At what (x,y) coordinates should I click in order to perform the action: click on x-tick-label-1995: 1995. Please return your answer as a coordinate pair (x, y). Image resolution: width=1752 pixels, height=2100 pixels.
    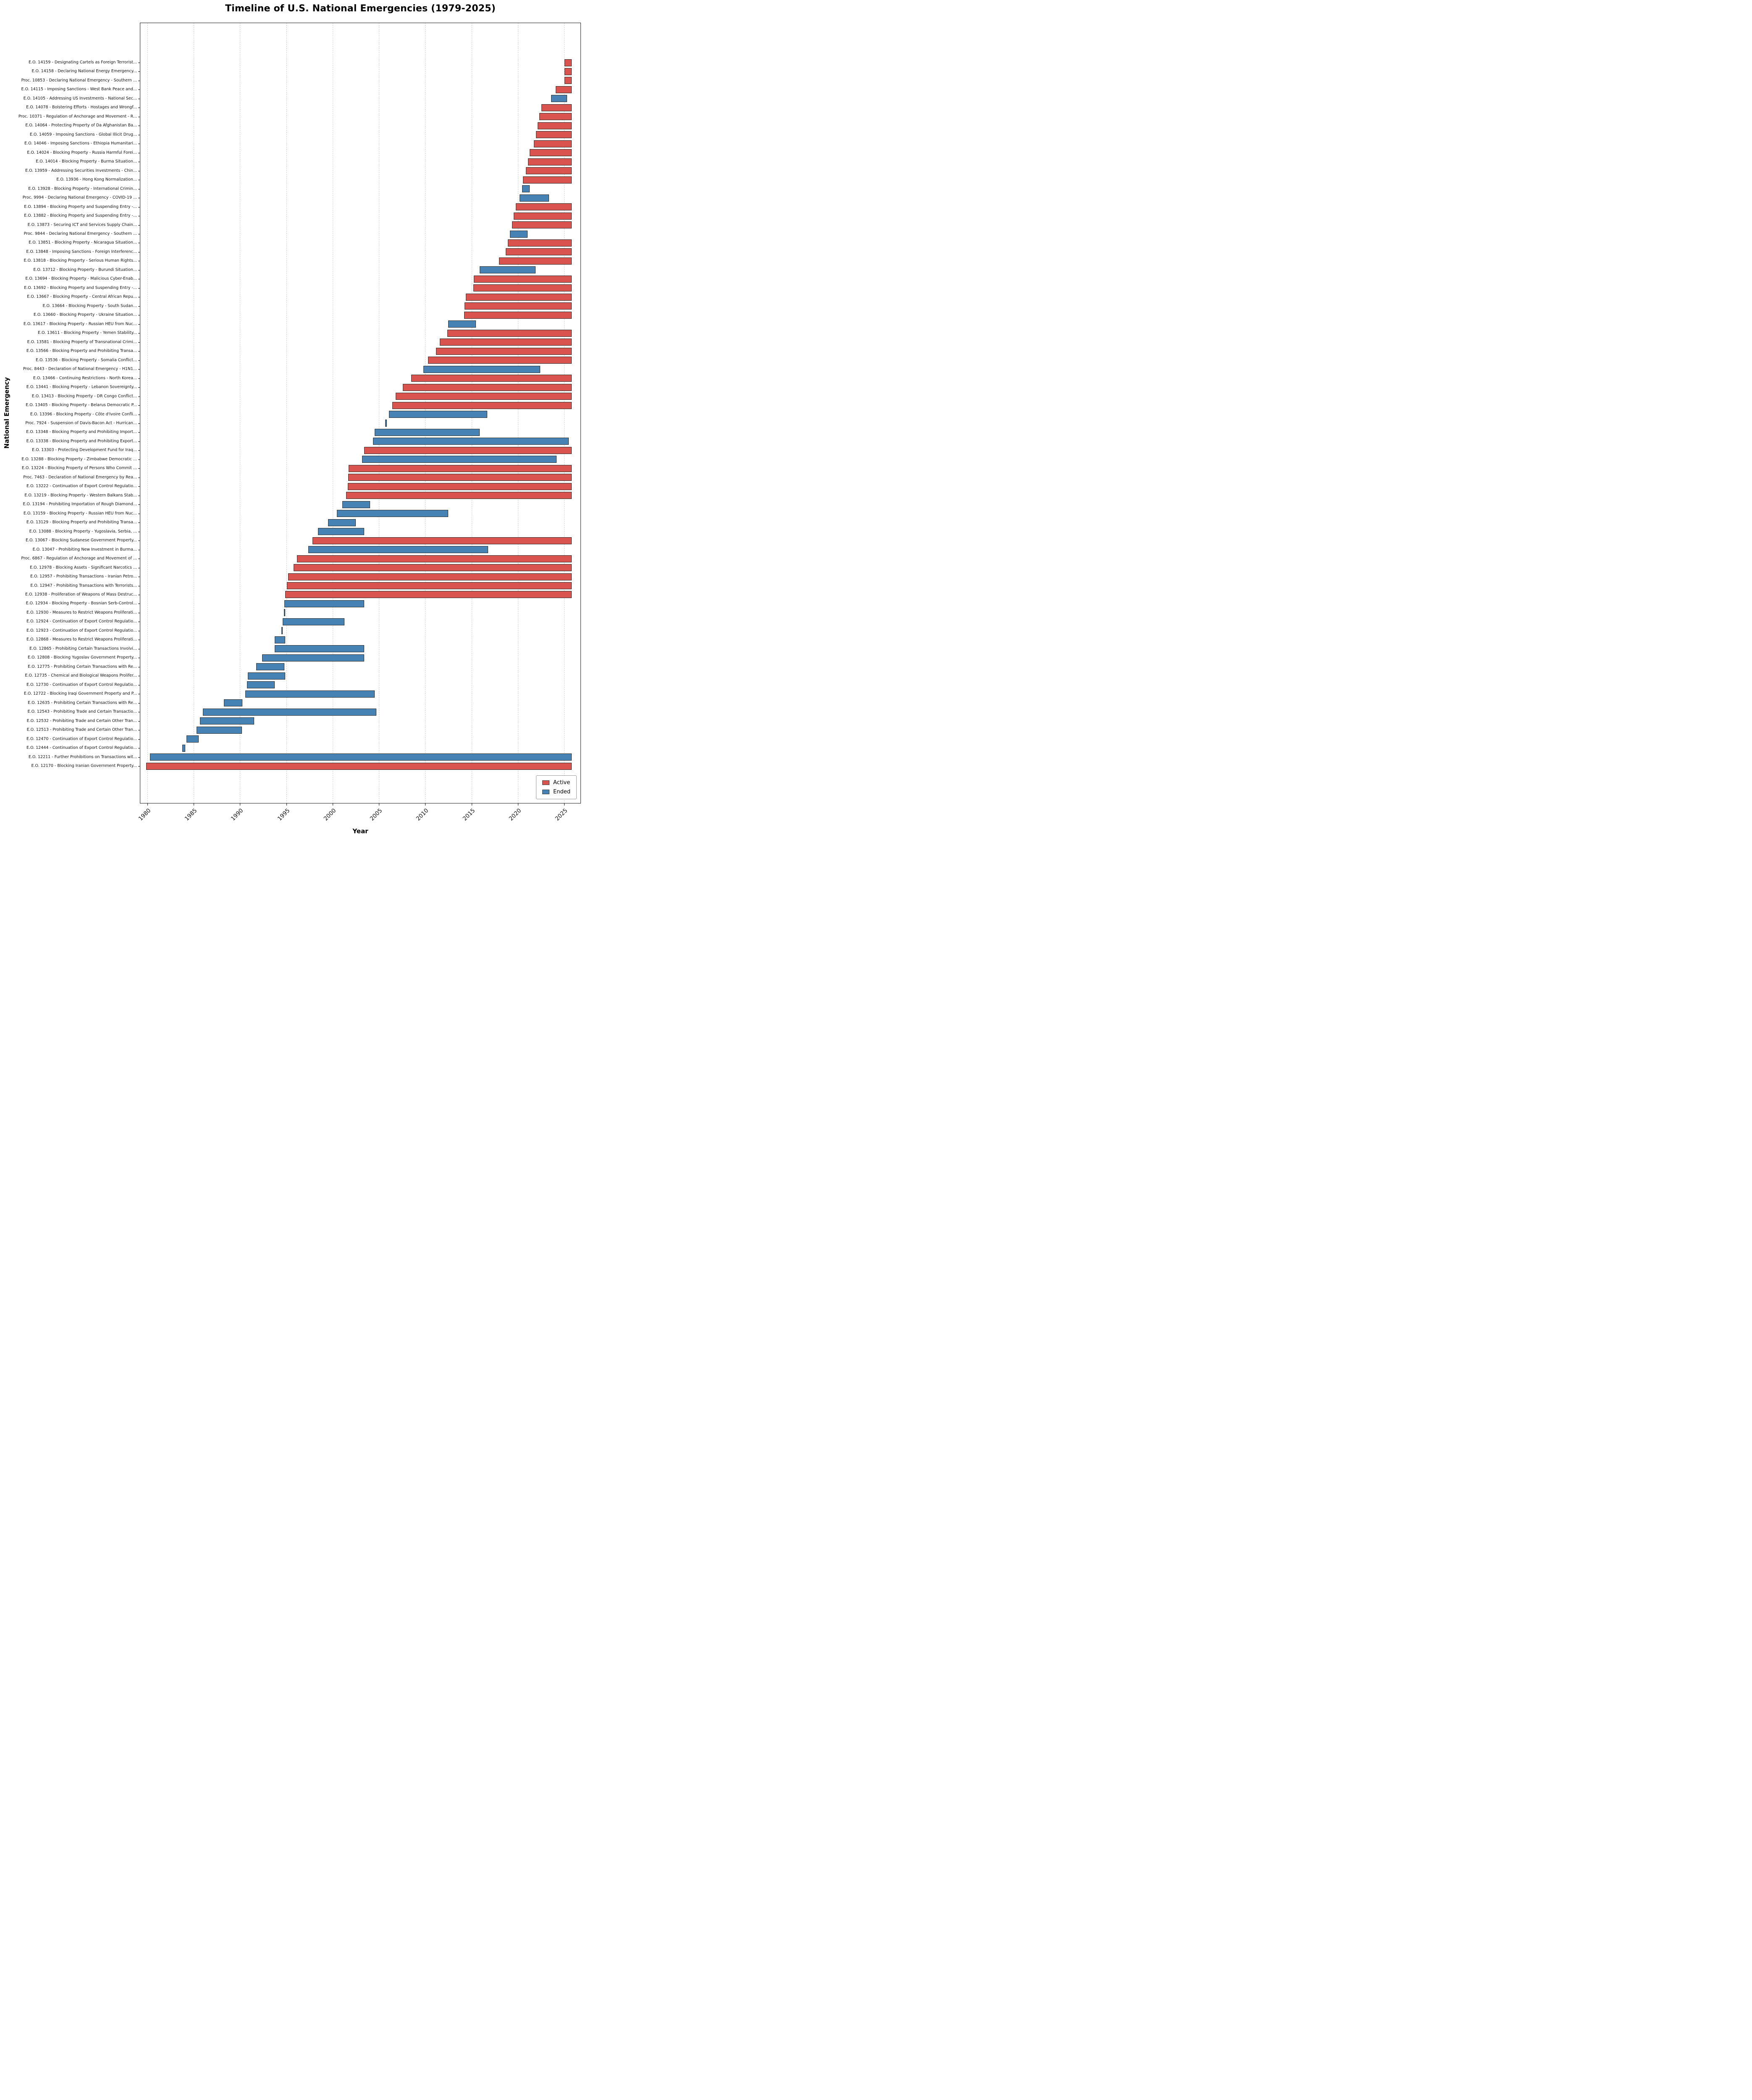
    Looking at the image, I should click on (283, 814).